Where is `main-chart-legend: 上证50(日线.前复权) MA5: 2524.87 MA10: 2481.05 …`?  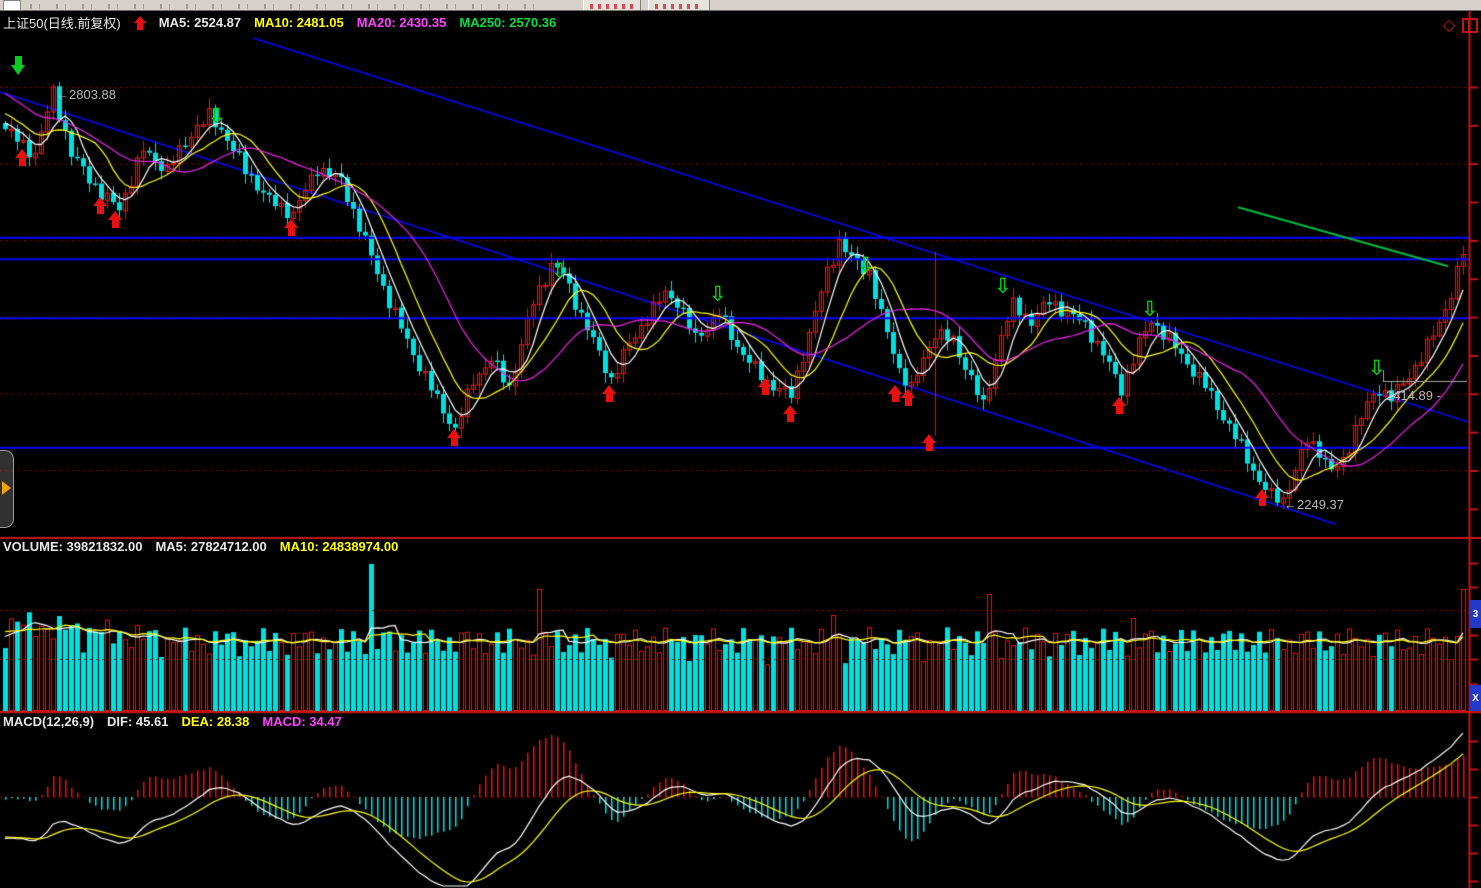
main-chart-legend: 上证50(日线.前复权) MA5: 2524.87 MA10: 2481.05 … is located at coordinates (279, 22).